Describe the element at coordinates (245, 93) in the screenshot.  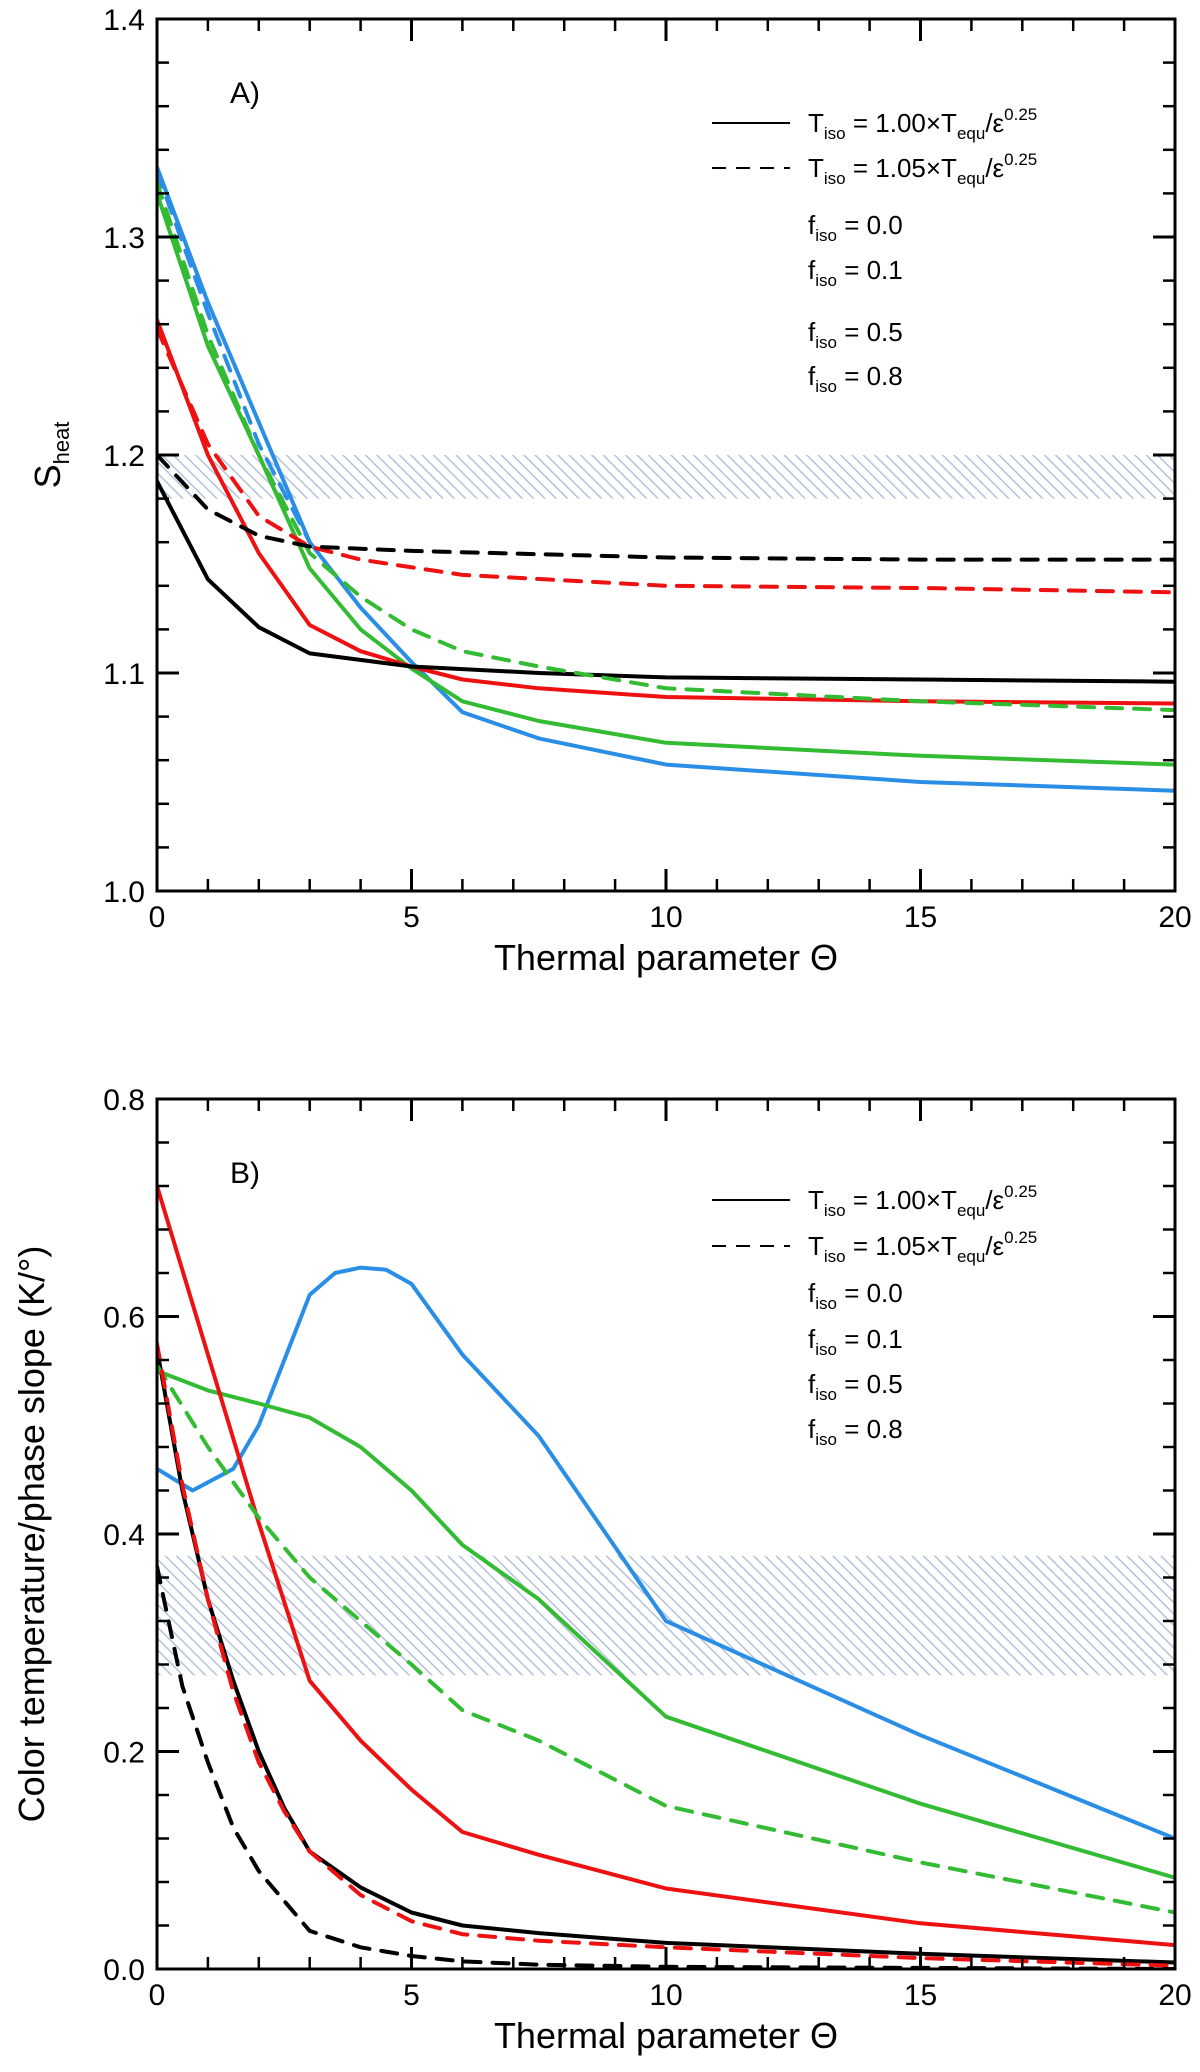
I see `panel-a-label: A)` at that location.